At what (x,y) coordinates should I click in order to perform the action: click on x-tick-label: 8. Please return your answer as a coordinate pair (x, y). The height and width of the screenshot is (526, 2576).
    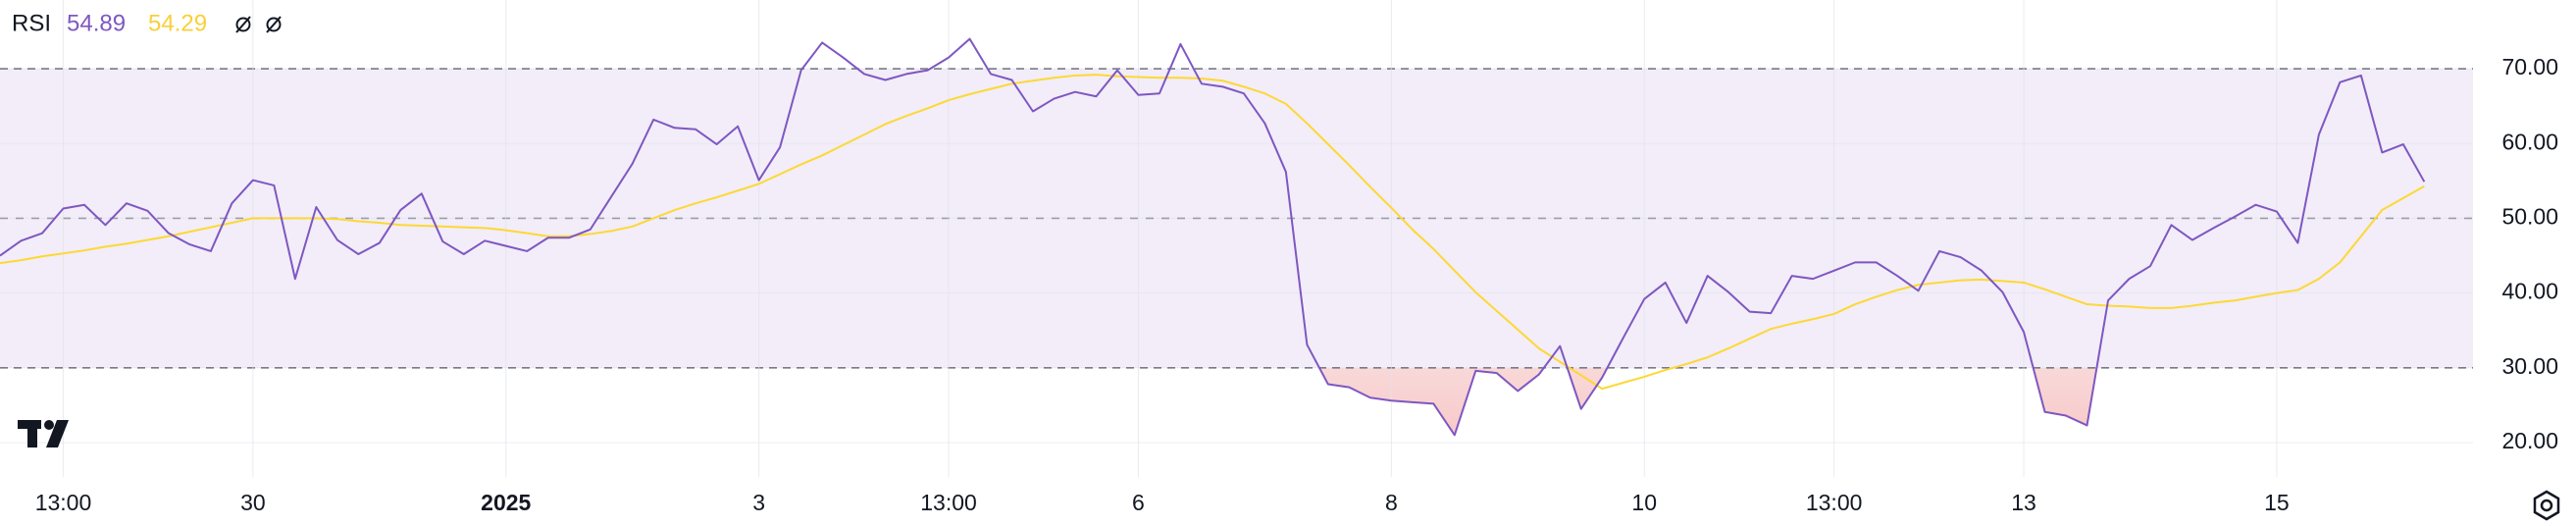
    Looking at the image, I should click on (1391, 503).